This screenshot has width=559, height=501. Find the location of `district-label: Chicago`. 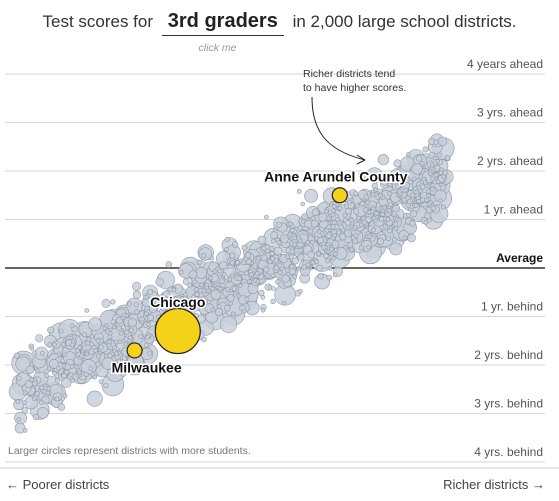

district-label: Chicago is located at coordinates (177, 302).